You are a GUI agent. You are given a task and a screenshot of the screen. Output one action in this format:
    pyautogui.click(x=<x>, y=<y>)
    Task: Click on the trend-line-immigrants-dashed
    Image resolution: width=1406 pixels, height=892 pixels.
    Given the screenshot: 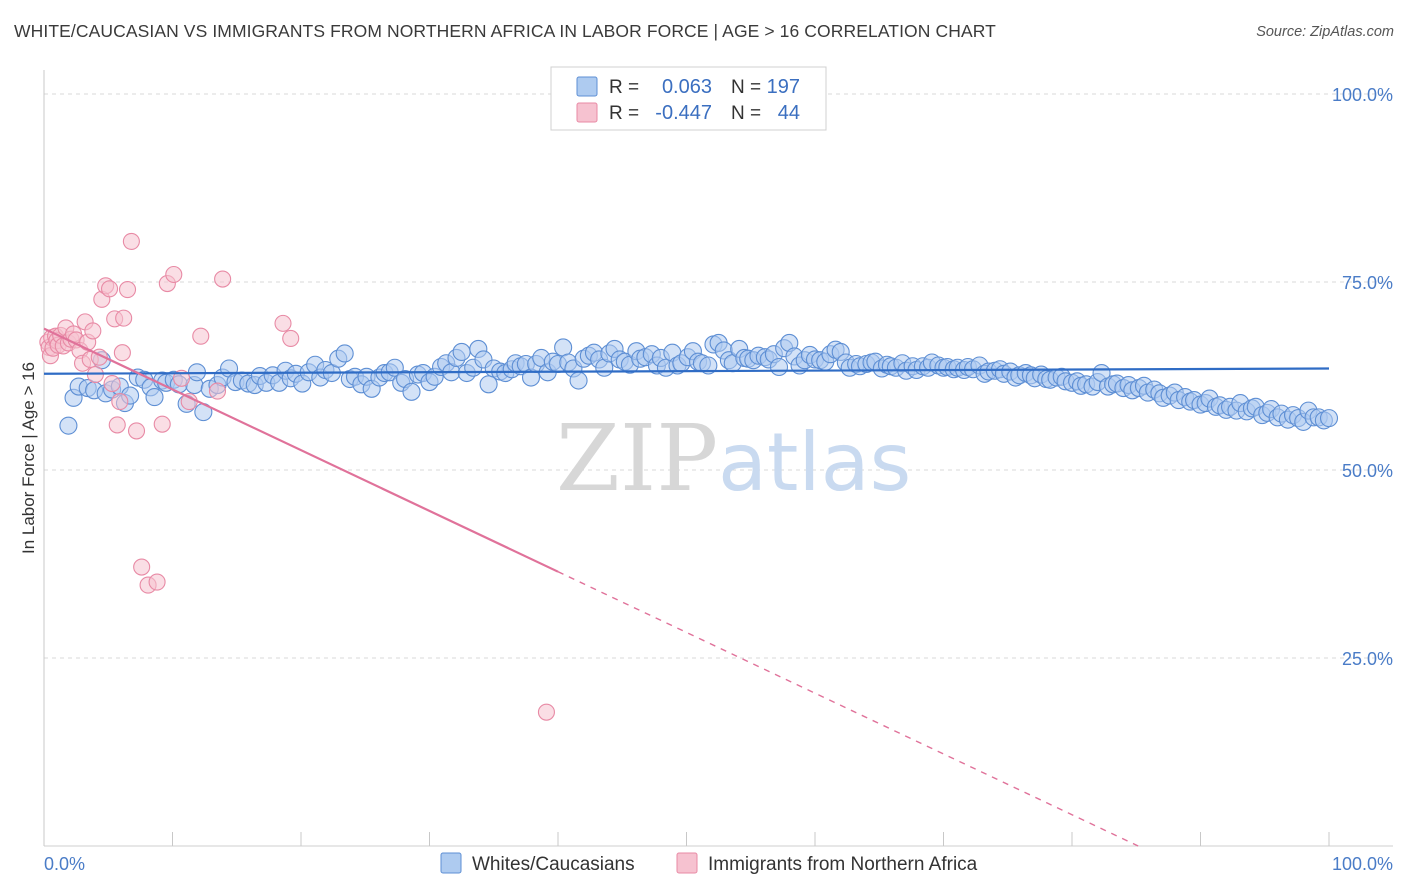 What is the action you would take?
    pyautogui.click(x=848, y=709)
    